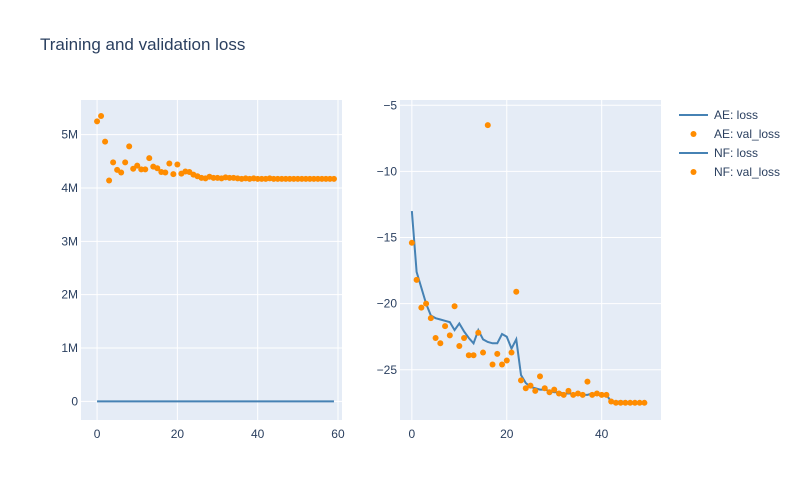 This screenshot has height=500, width=800. Describe the element at coordinates (74, 401) in the screenshot. I see `y-tick-label: 0` at that location.